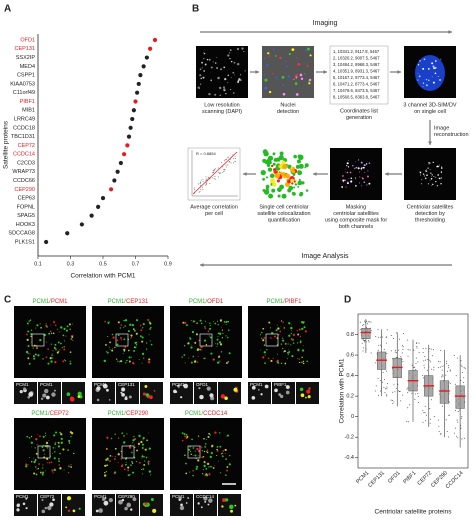  Describe the element at coordinates (315, 174) in the screenshot. I see `arrow-head` at that location.